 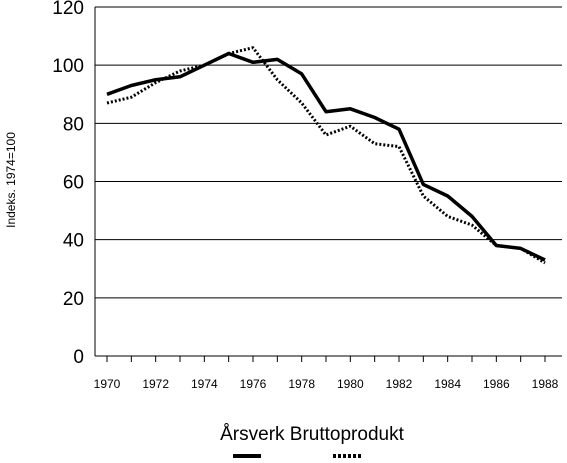 What do you see at coordinates (73, 241) in the screenshot?
I see `y-tick-label: 40` at bounding box center [73, 241].